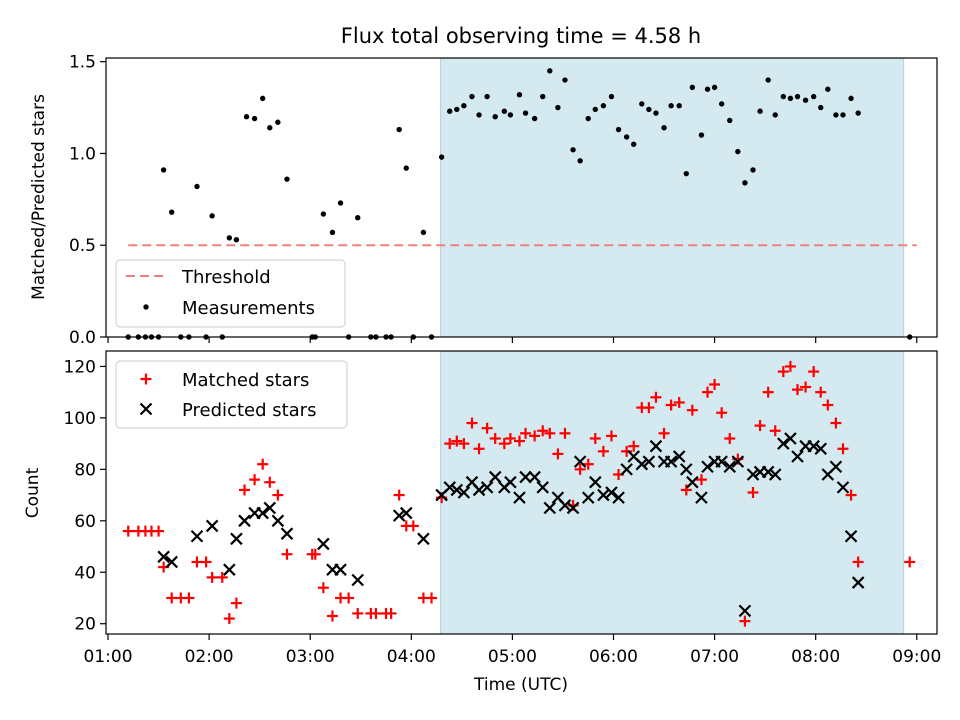 This screenshot has width=960, height=720. What do you see at coordinates (85, 496) in the screenshot?
I see `bottom-y-axis-ticks: 20 40 60 80 100 120` at bounding box center [85, 496].